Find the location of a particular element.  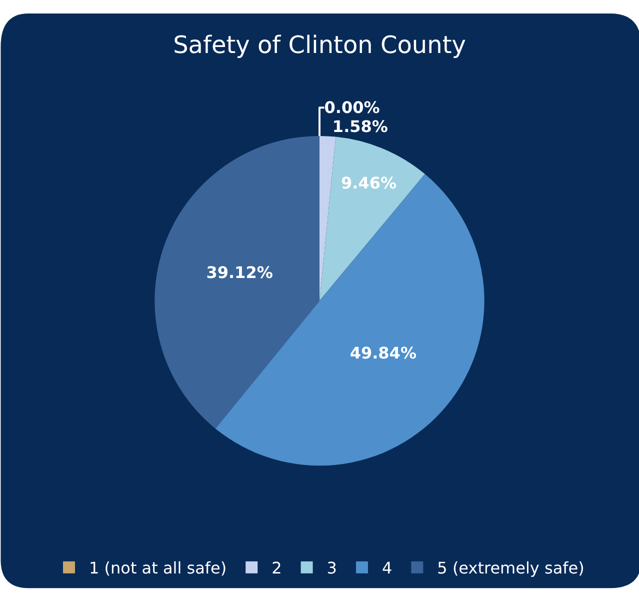

legend-label: 5 (extremely safe) is located at coordinates (510, 568).